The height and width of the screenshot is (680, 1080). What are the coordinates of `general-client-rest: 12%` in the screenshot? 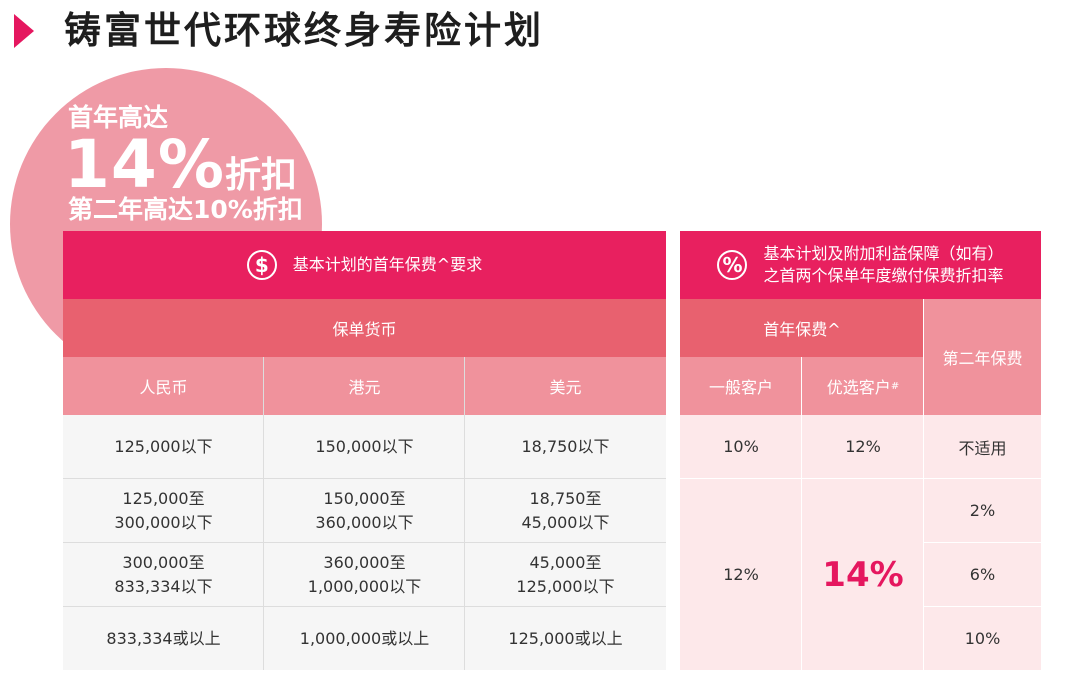 It's located at (741, 574).